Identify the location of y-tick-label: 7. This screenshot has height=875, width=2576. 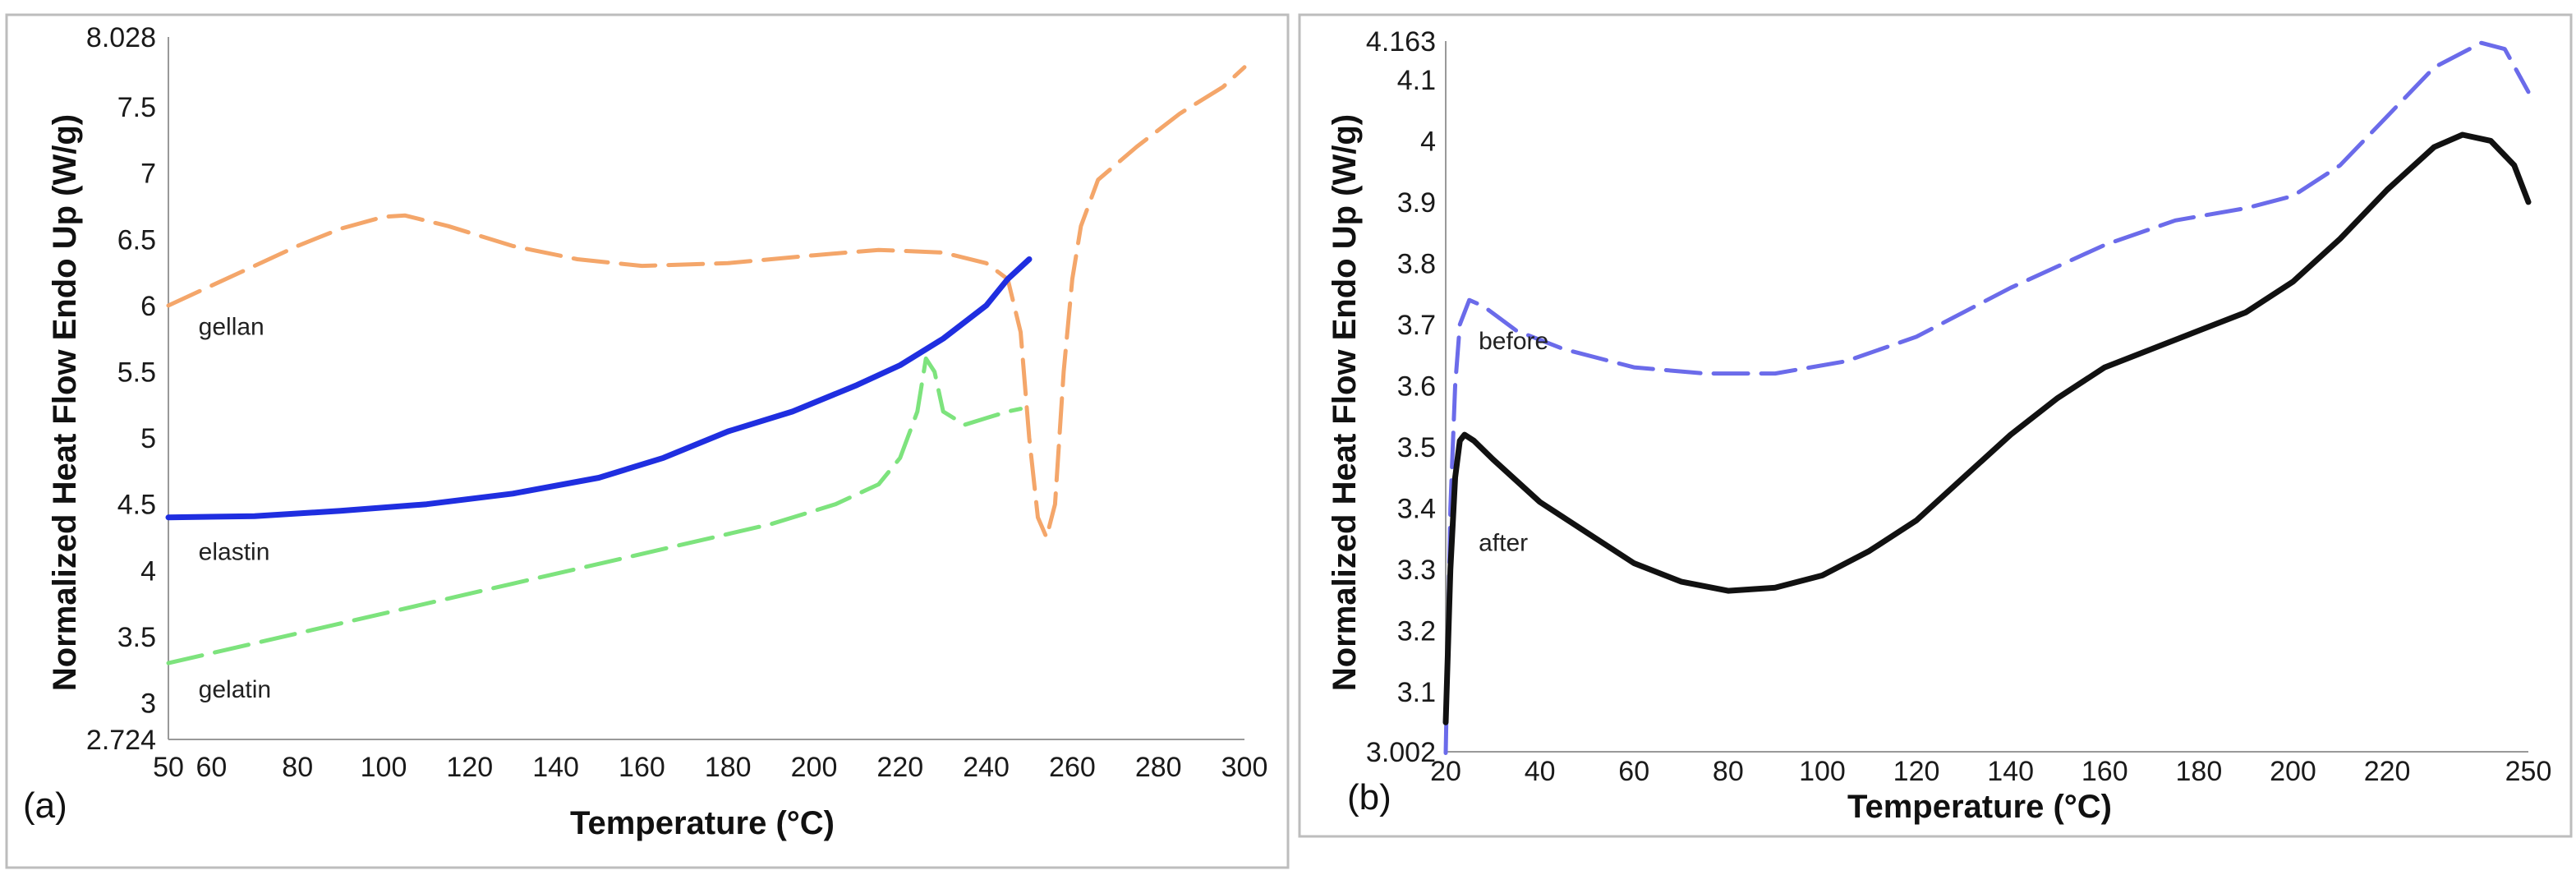
(148, 174).